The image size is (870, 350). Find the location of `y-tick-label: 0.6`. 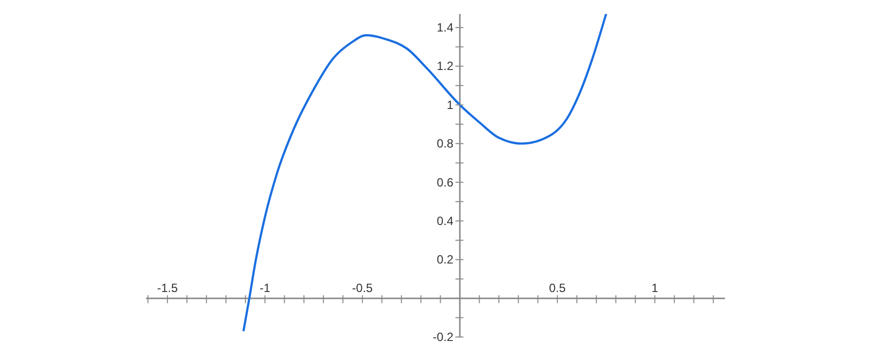

y-tick-label: 0.6 is located at coordinates (445, 182).